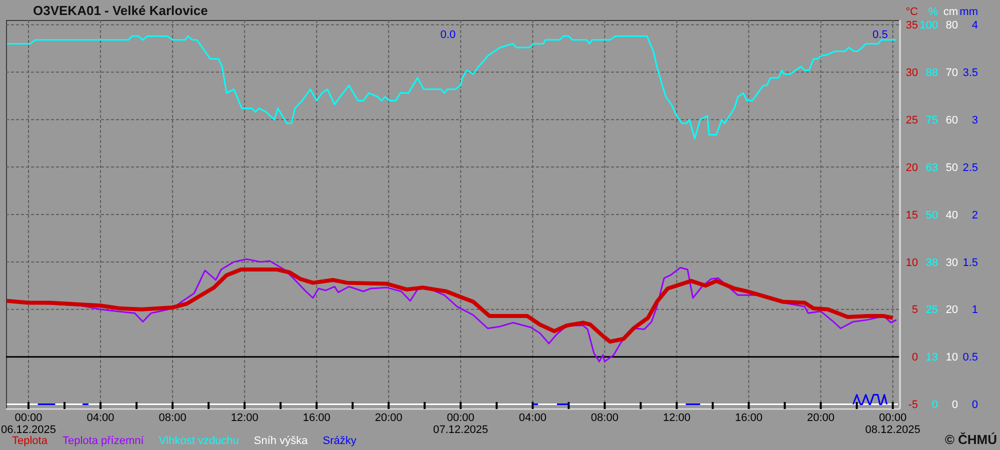  Describe the element at coordinates (120, 11) in the screenshot. I see `chart-title: O3VEKA01 - Velké Karlovice` at that location.